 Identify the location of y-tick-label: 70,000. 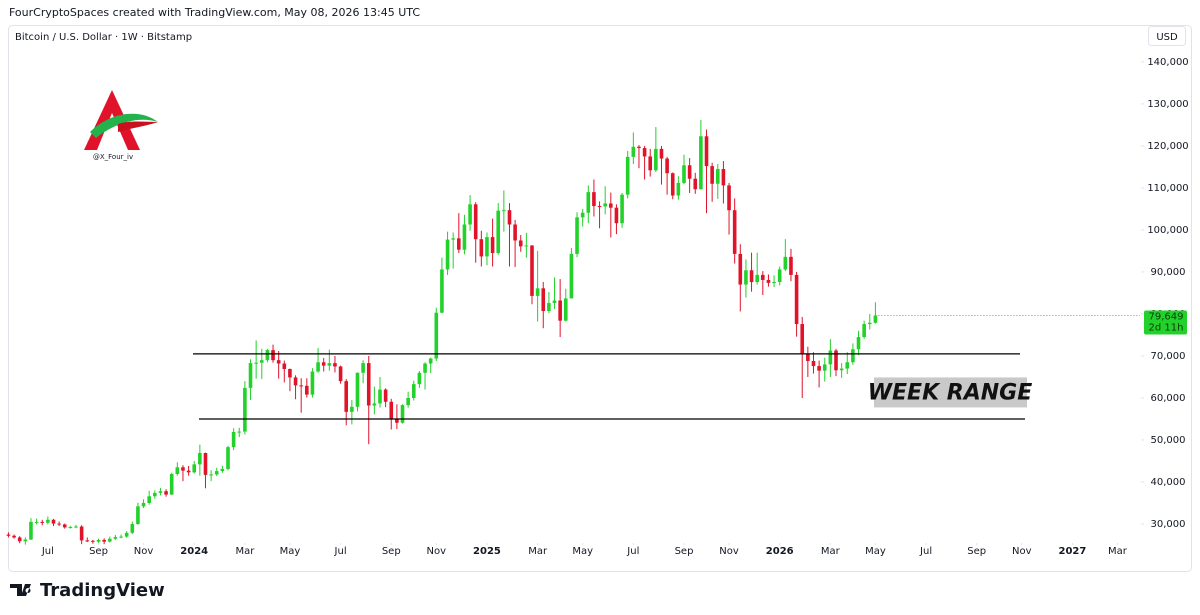
(1168, 356).